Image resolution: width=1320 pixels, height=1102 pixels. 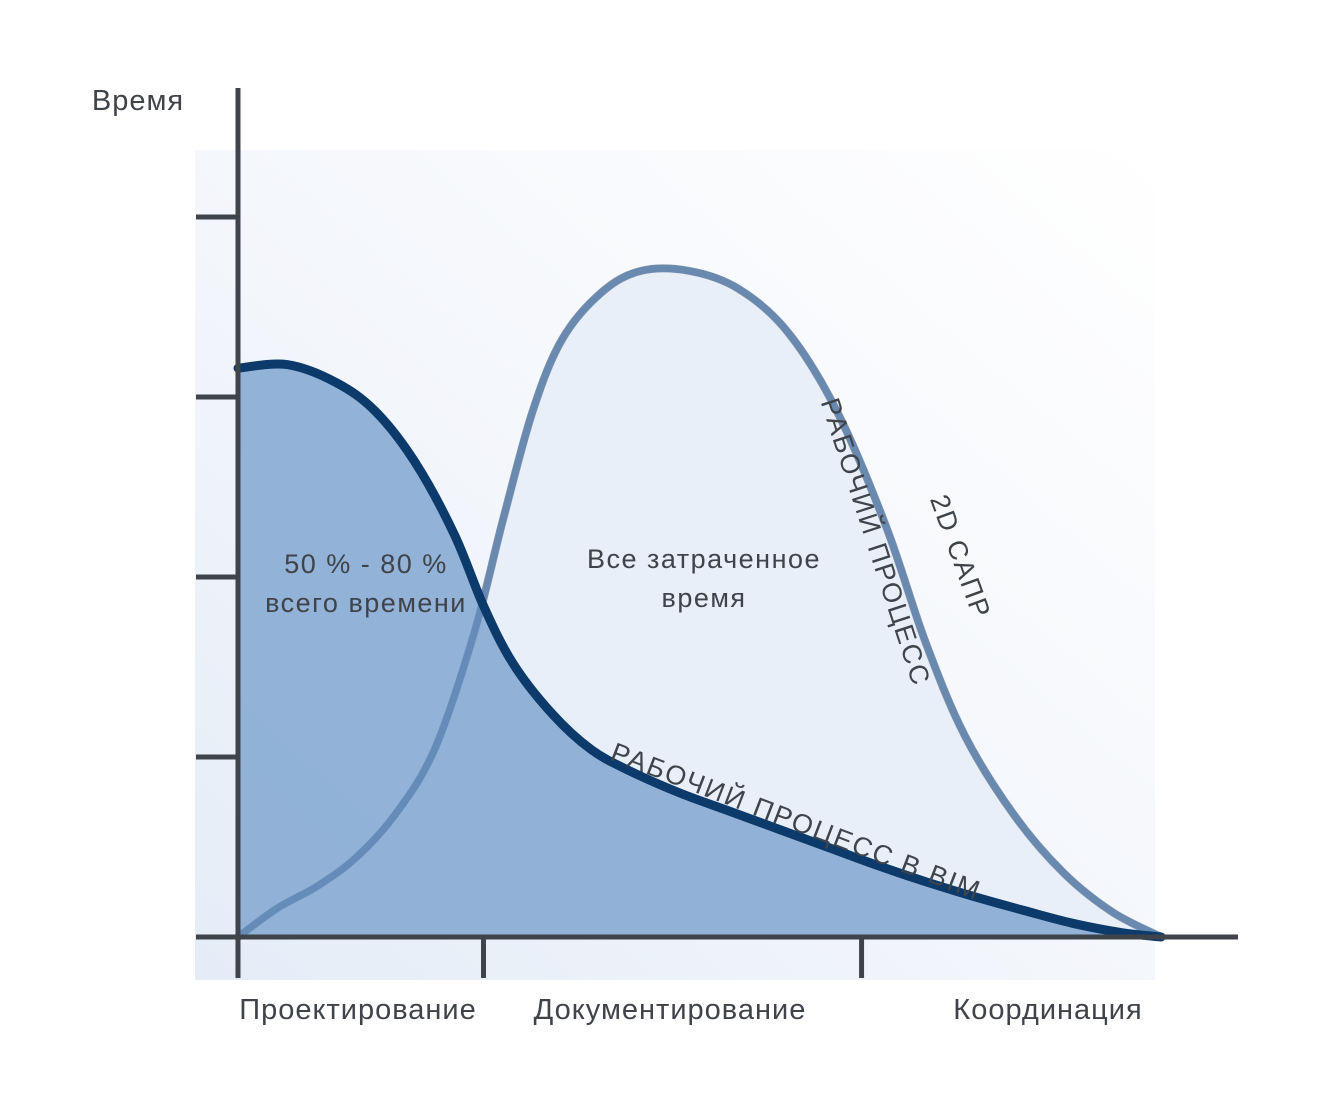 I want to click on x-phase-label-documentation: Документирование, so click(x=670, y=1010).